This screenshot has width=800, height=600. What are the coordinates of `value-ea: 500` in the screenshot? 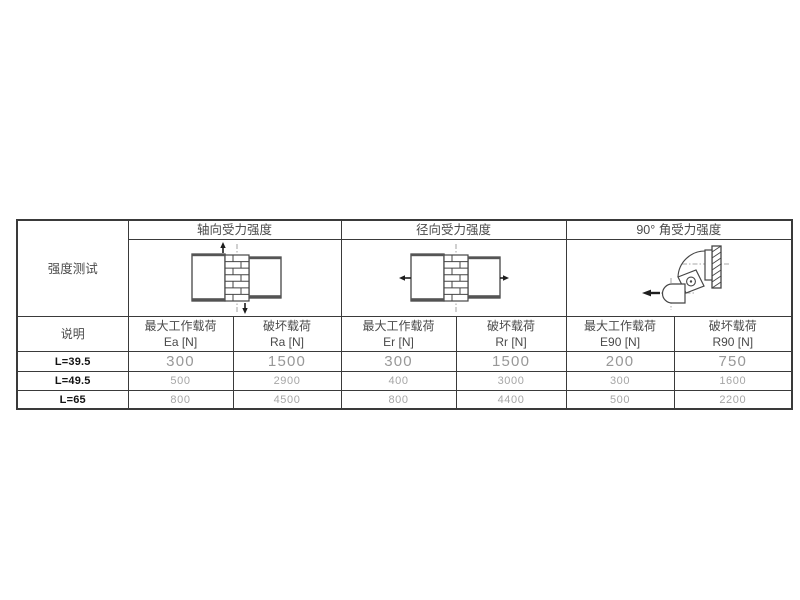 It's located at (180, 381).